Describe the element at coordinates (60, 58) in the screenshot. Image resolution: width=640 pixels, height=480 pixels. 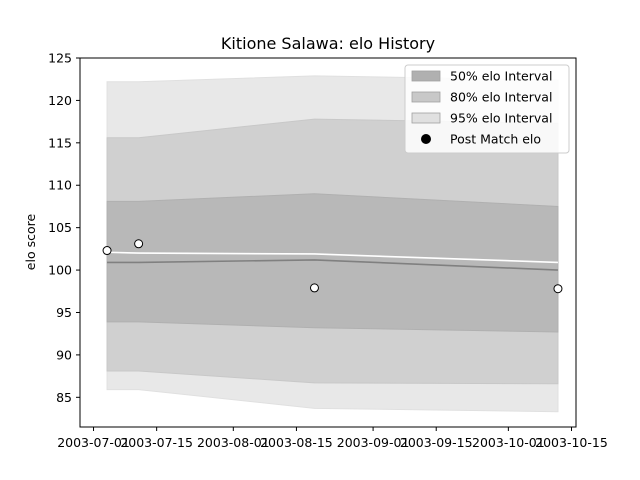
I see `y-tick-label: 125` at that location.